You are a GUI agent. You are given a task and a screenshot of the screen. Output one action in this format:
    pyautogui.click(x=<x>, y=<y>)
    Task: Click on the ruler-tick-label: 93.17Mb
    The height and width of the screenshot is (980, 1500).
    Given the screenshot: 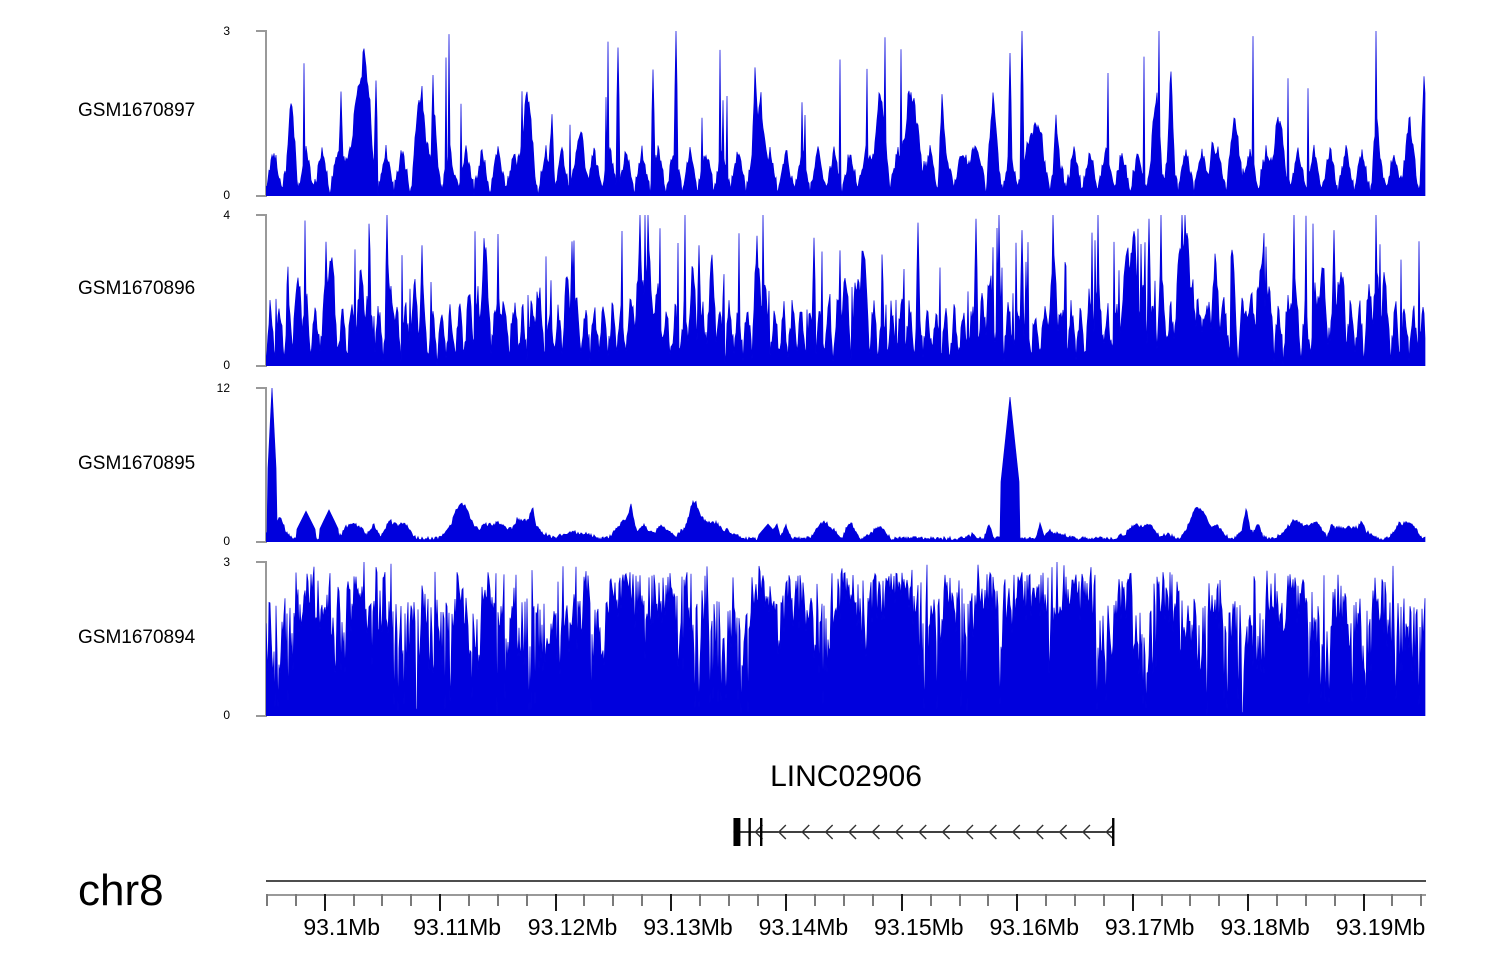 What is the action you would take?
    pyautogui.click(x=1149, y=927)
    